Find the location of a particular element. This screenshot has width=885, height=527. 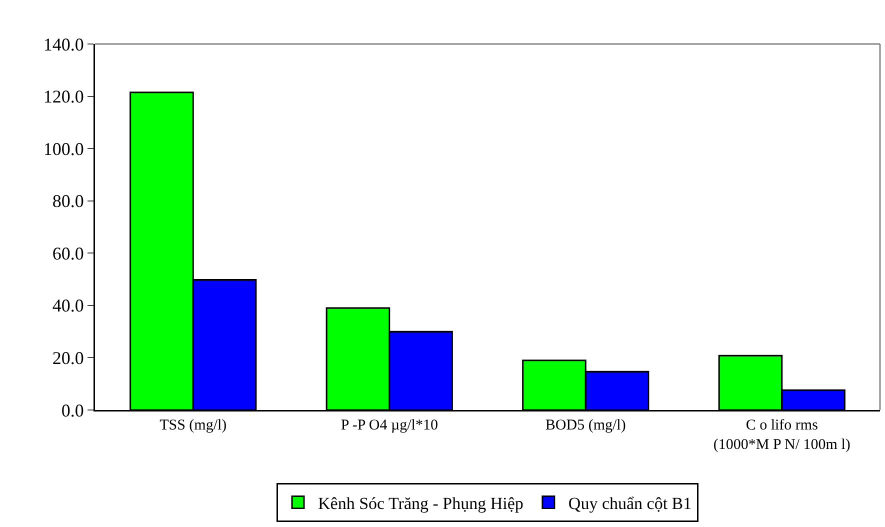

y-tick-label: 100.0 is located at coordinates (63, 148).